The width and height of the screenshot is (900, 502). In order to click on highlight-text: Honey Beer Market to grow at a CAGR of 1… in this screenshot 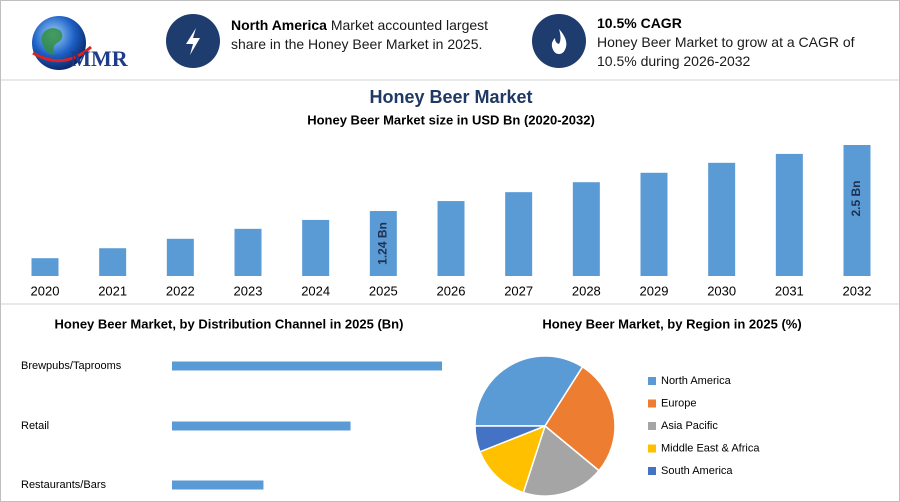, I will do `click(726, 51)`.